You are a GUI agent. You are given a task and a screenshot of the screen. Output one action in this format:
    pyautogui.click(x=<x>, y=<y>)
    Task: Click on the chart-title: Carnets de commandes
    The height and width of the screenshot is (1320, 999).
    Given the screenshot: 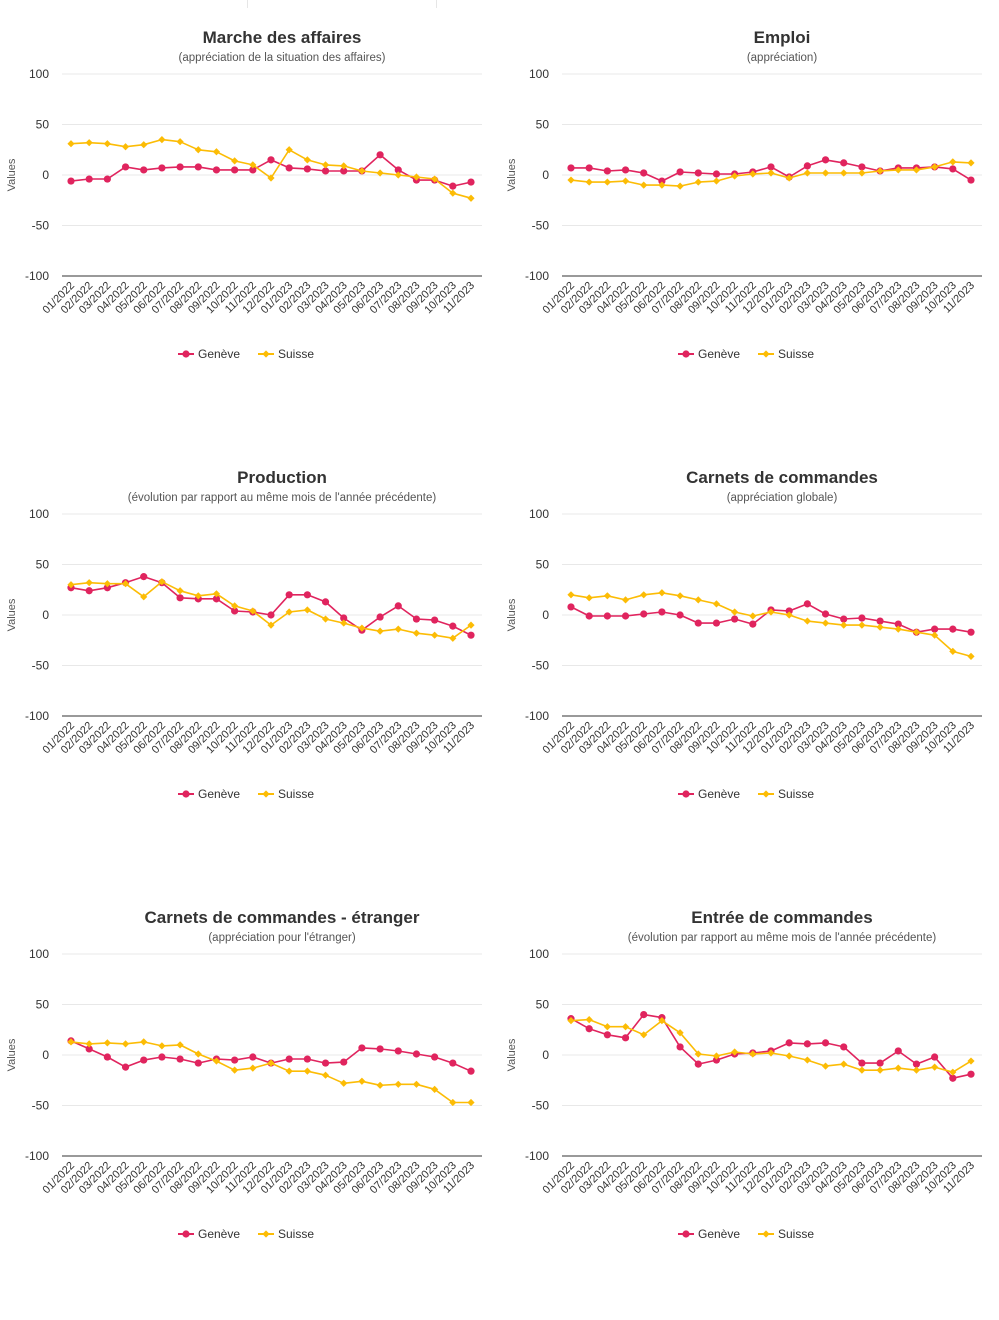 What is the action you would take?
    pyautogui.click(x=782, y=477)
    